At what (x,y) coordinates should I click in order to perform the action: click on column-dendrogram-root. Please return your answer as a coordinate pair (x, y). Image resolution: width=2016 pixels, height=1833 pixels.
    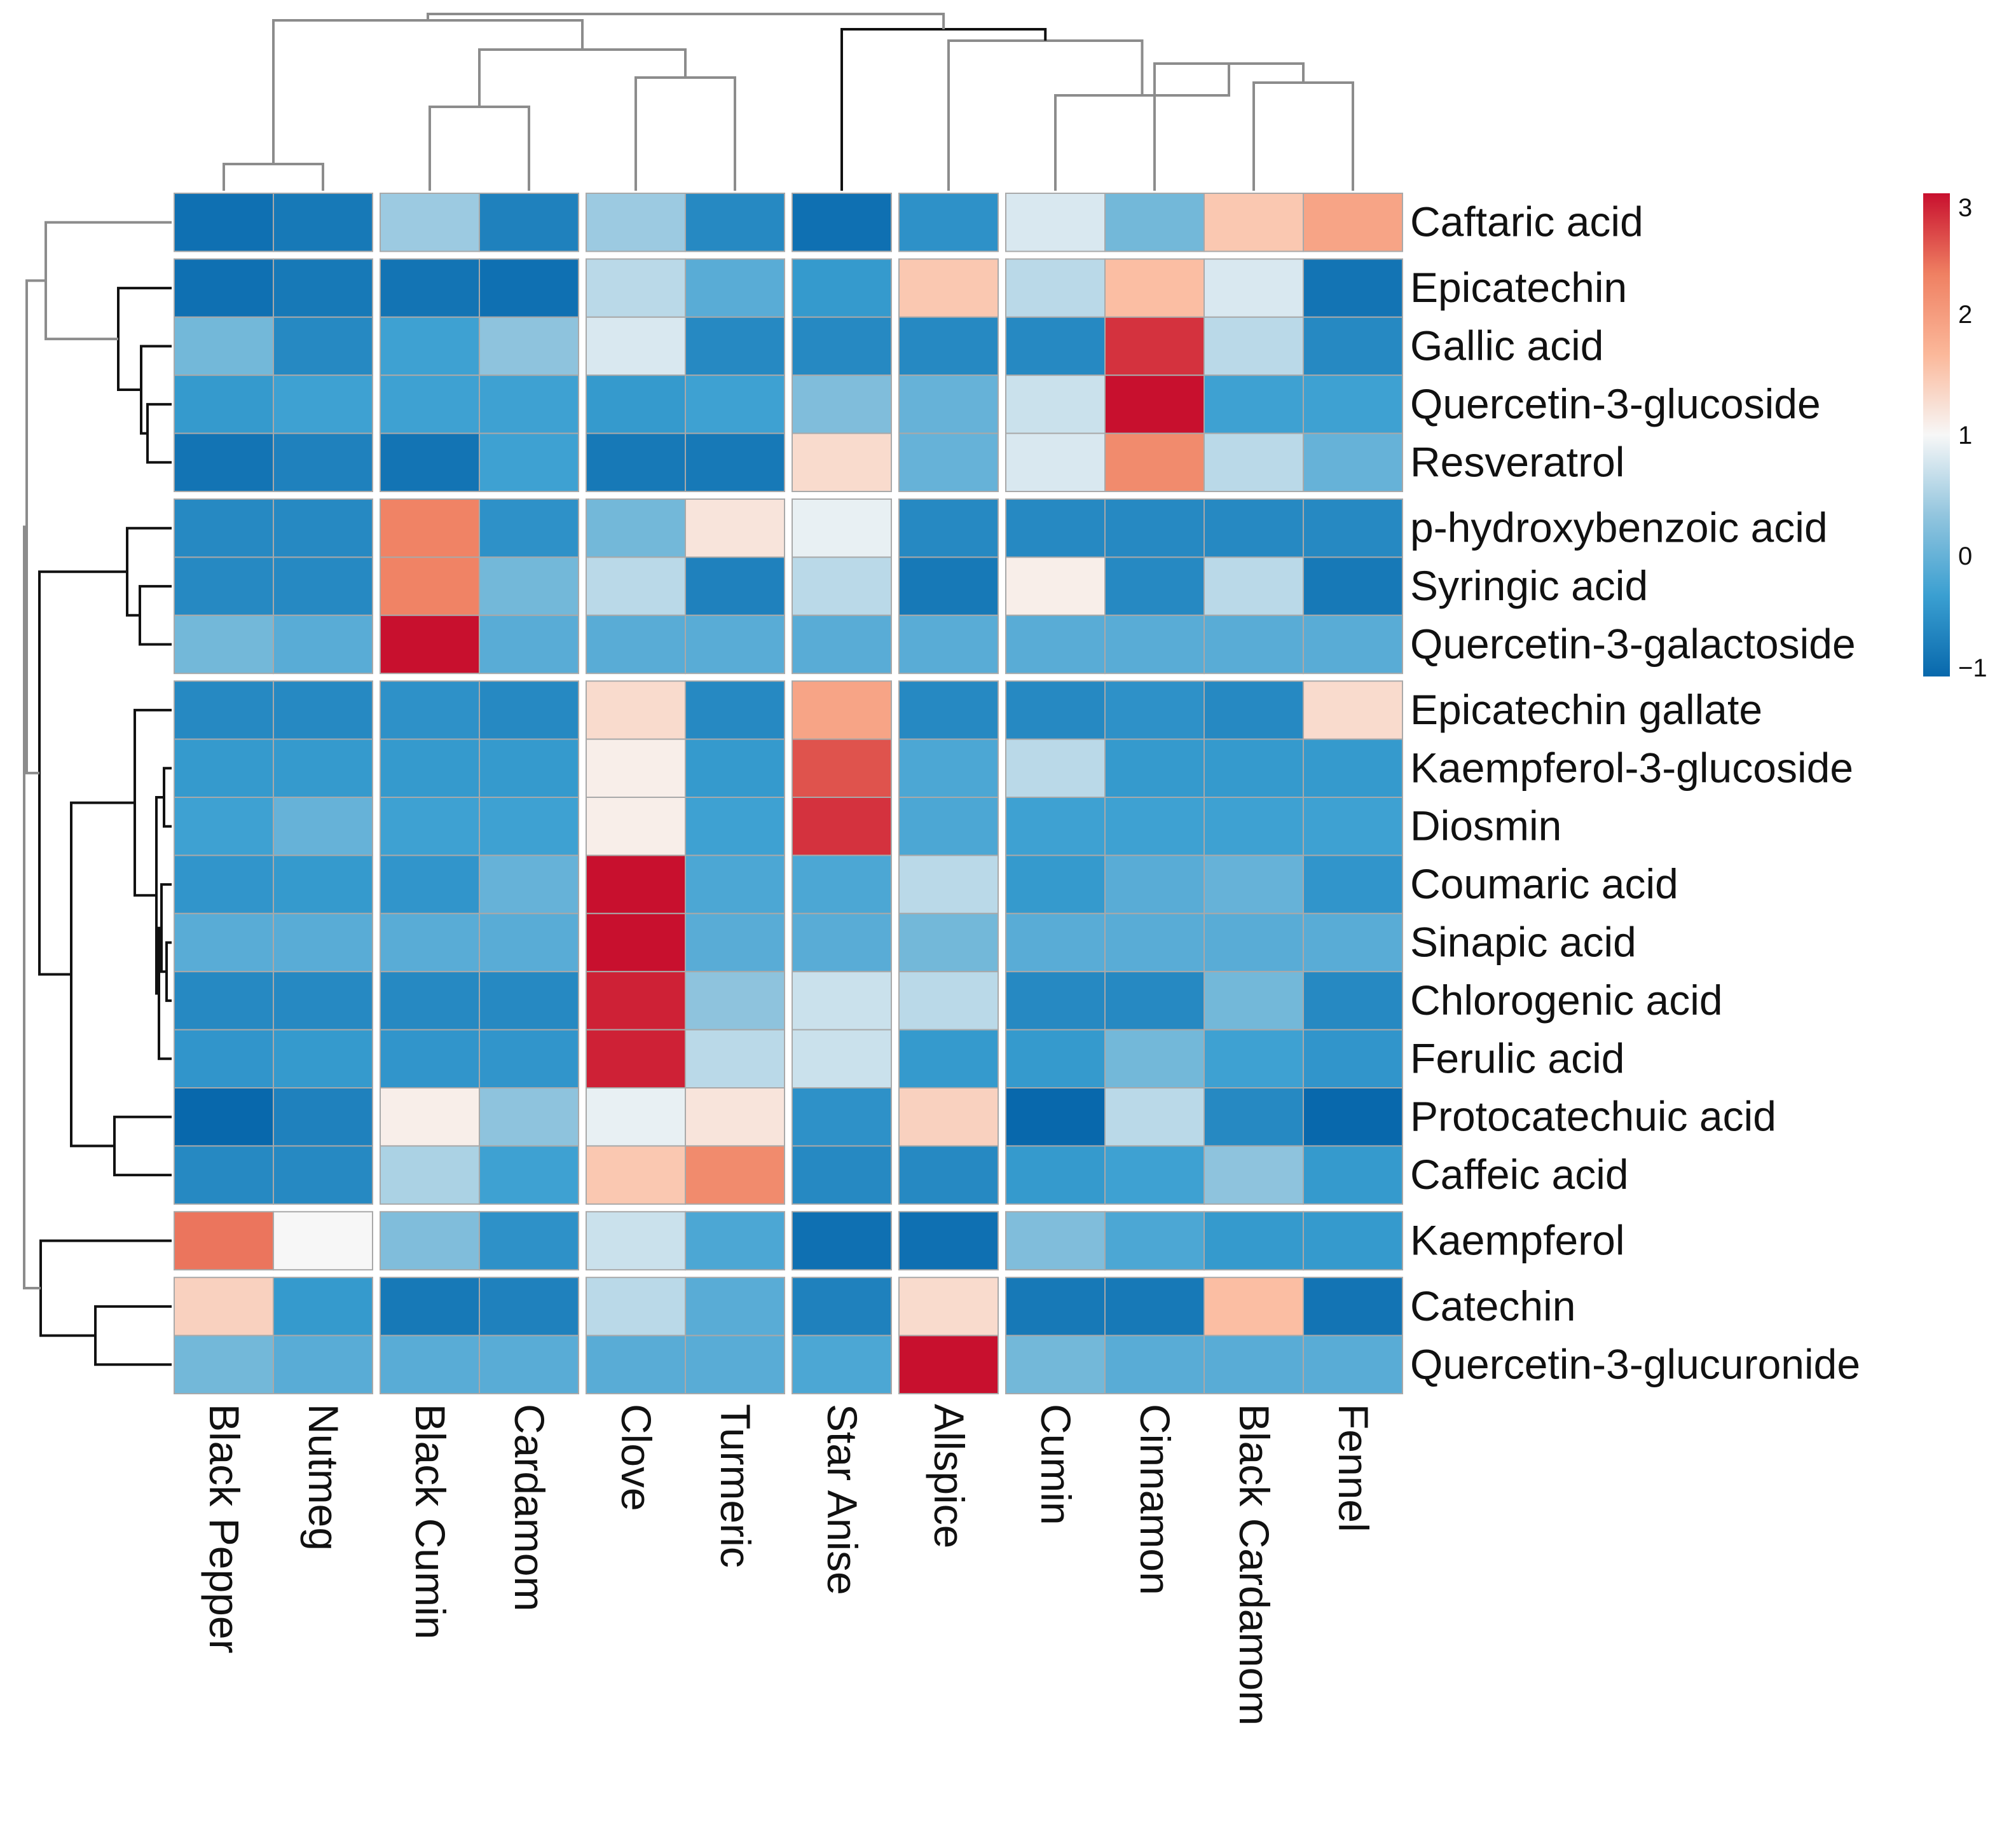
    Looking at the image, I should click on (686, 21).